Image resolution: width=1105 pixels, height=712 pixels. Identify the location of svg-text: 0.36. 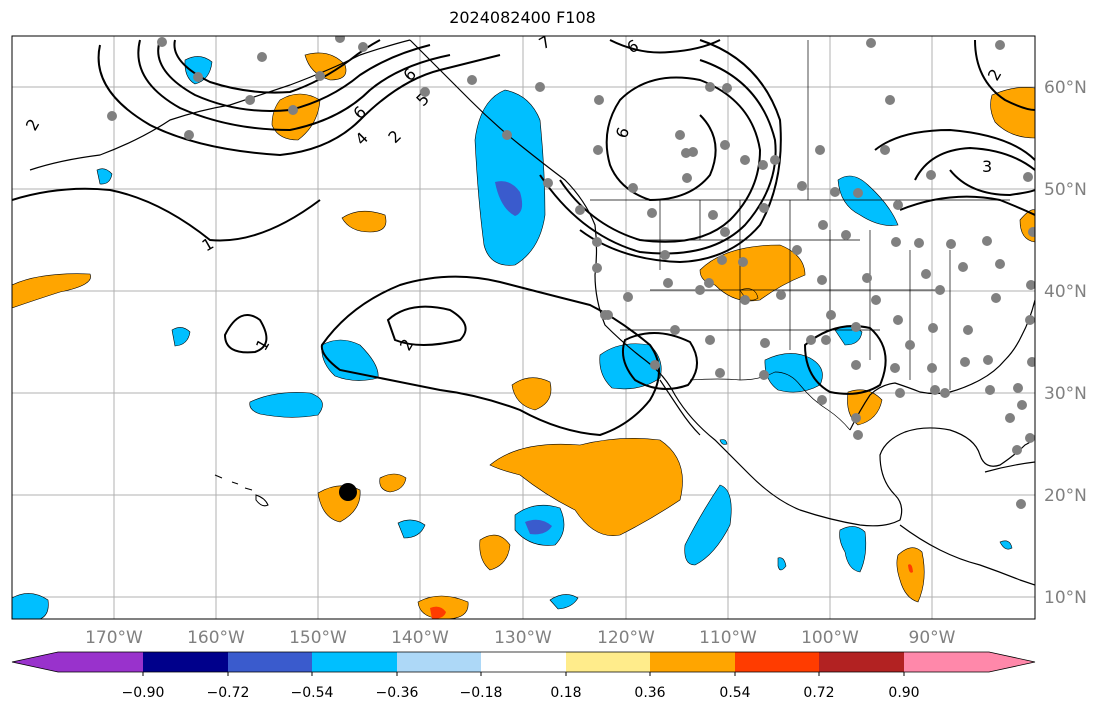
(649, 693).